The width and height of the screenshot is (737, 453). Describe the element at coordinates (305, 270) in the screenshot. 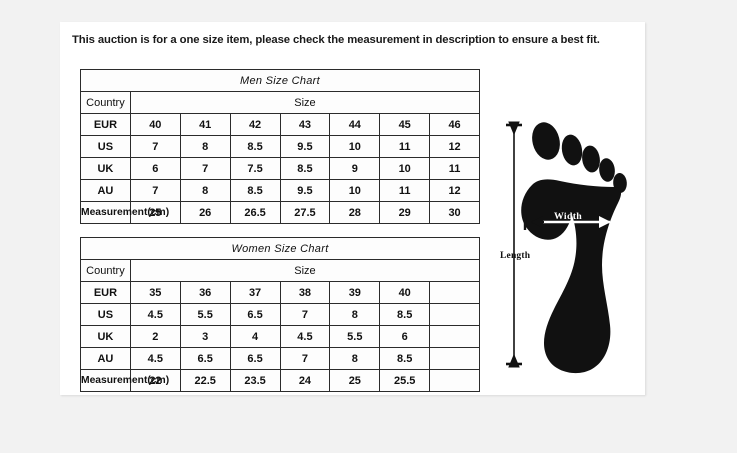

I see `women-size-header: Size` at that location.